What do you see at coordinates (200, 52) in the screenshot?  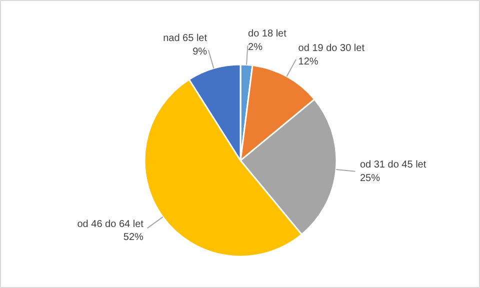 I see `data-label: 9%` at bounding box center [200, 52].